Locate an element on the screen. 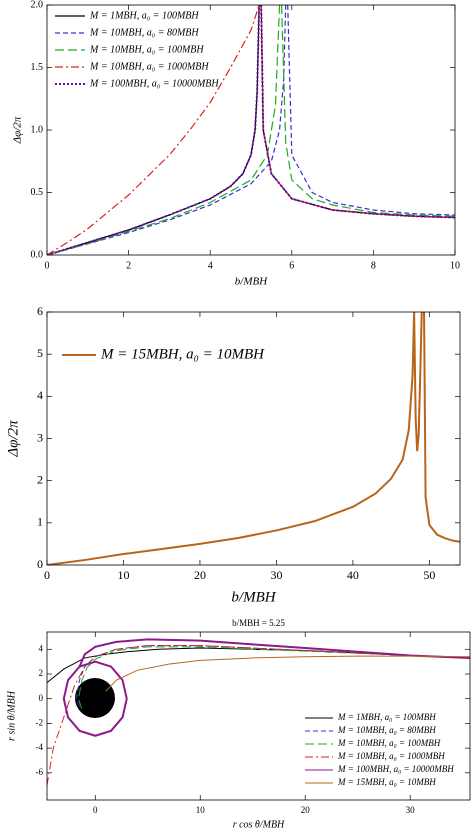 This screenshot has height=833, width=474. x-tick-label: 40 is located at coordinates (353, 575).